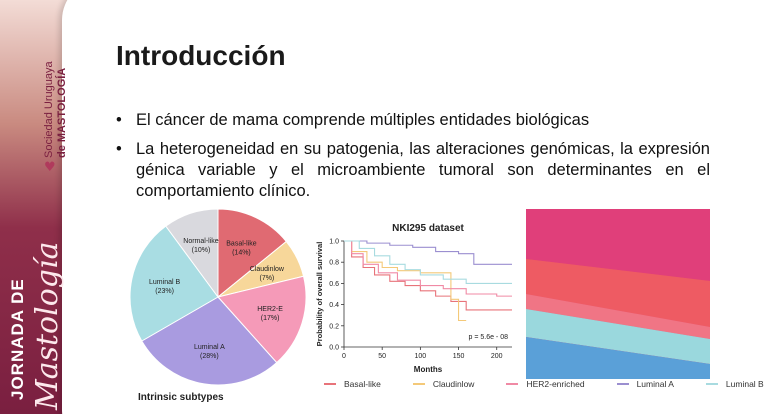  I want to click on heart-logo-icon: ♥, so click(50, 167).